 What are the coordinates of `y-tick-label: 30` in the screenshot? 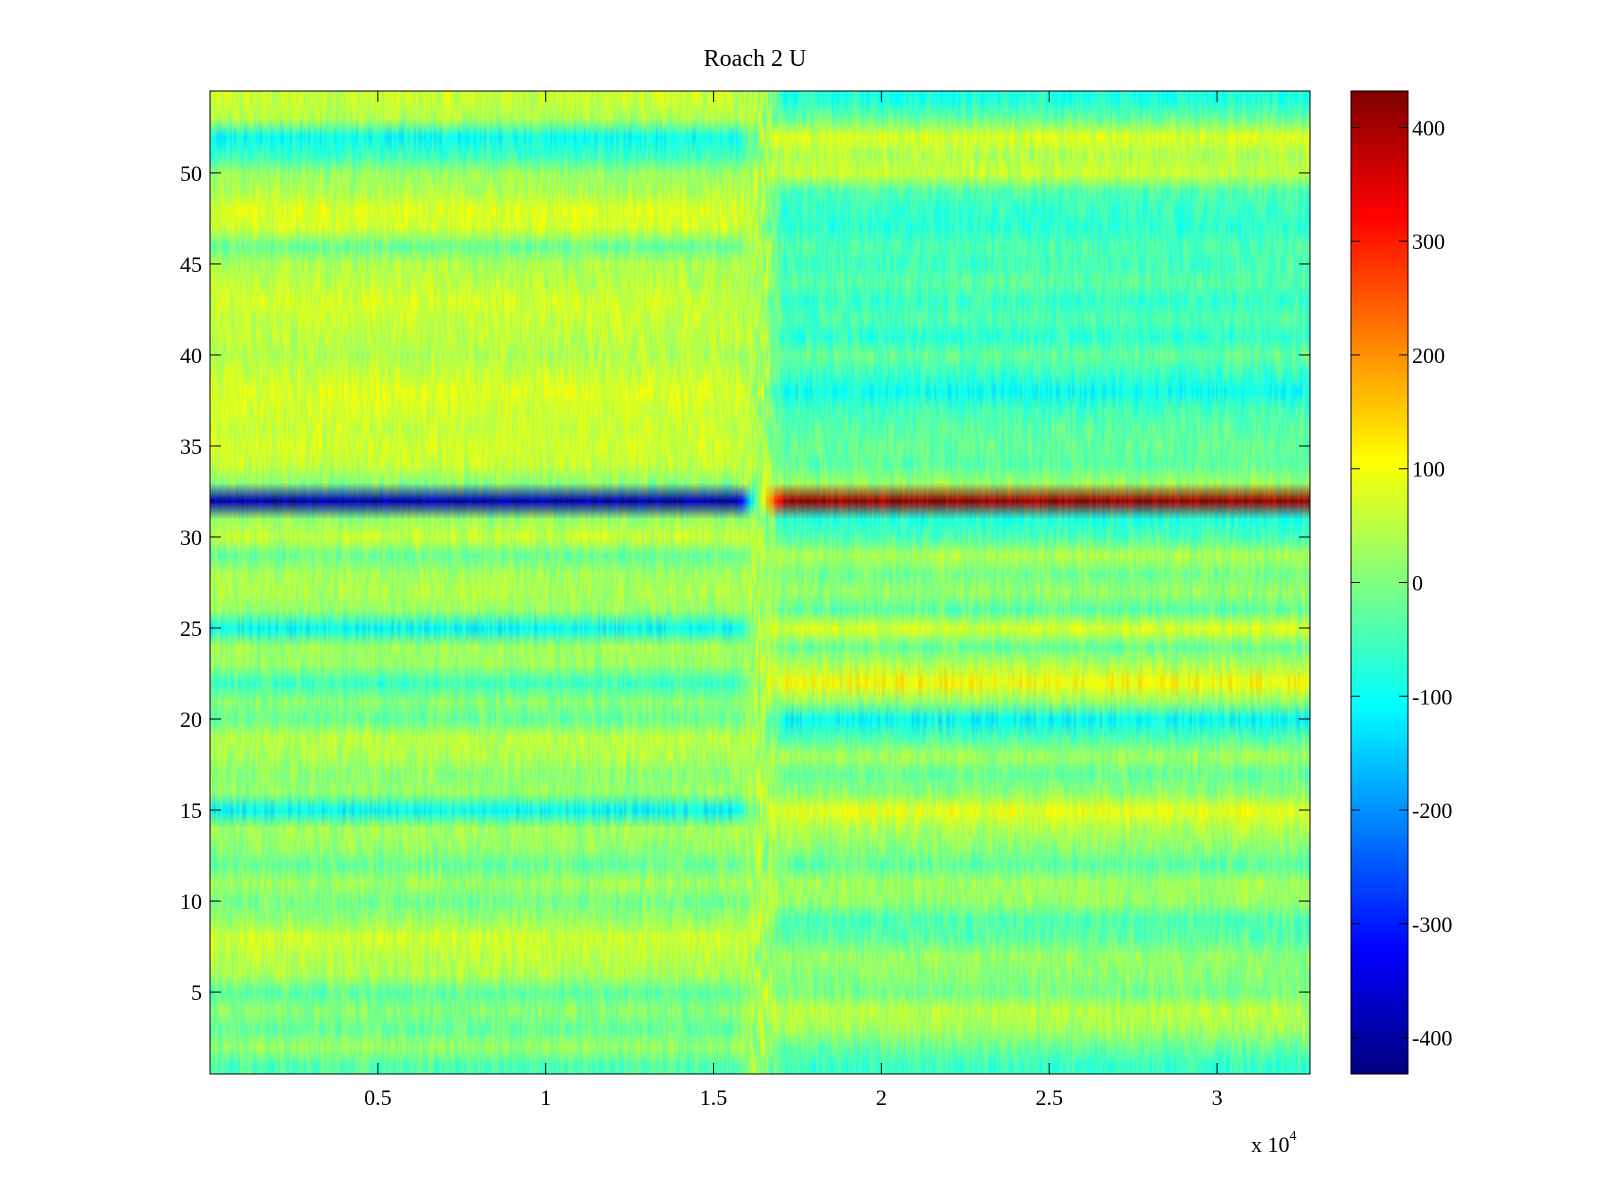 It's located at (191, 537).